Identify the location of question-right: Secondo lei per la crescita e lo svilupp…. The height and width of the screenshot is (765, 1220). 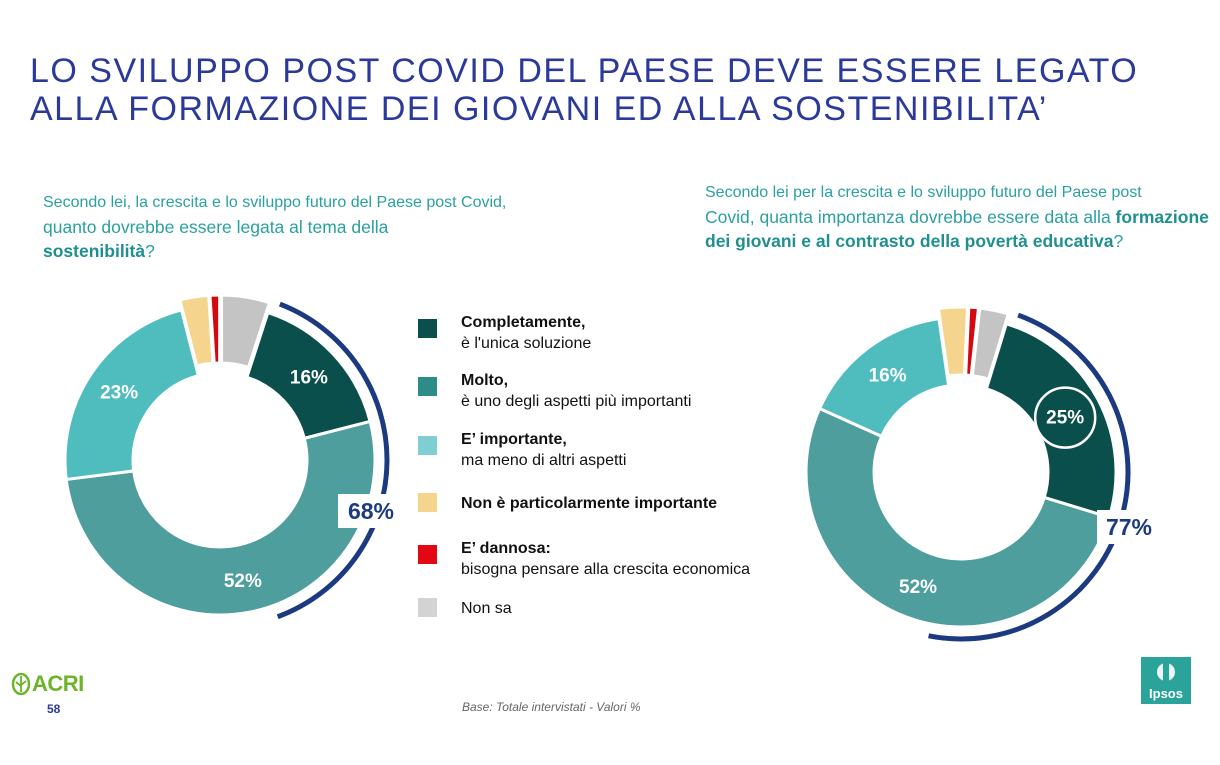
(960, 216).